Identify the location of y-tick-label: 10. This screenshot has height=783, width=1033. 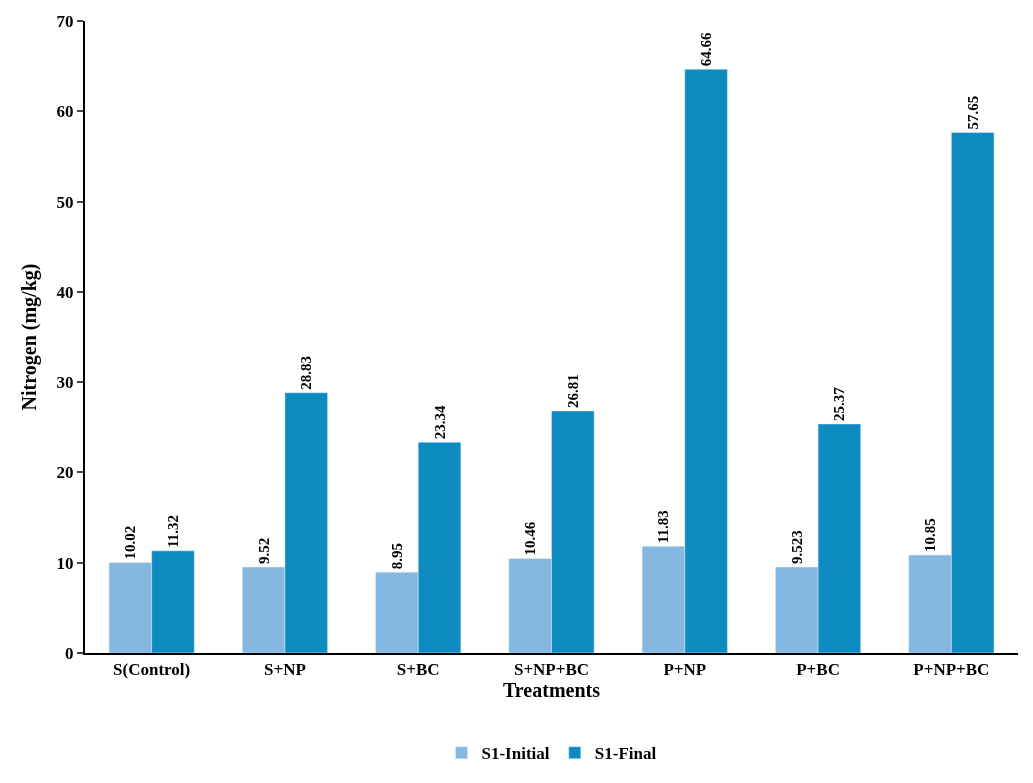
(65, 563).